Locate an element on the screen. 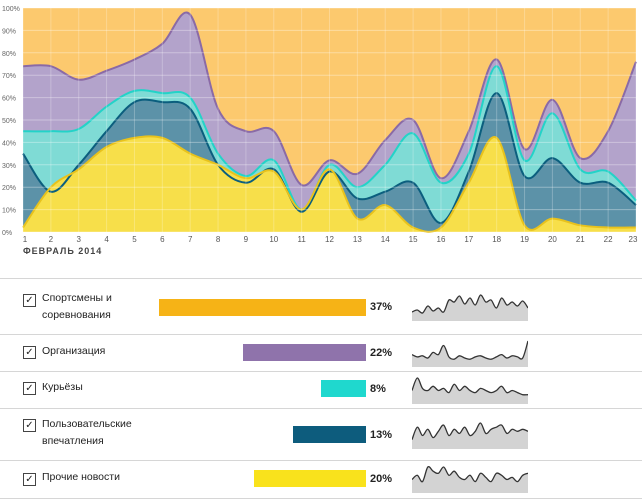 The width and height of the screenshot is (642, 502). legend-label-line: Организация is located at coordinates (74, 351).